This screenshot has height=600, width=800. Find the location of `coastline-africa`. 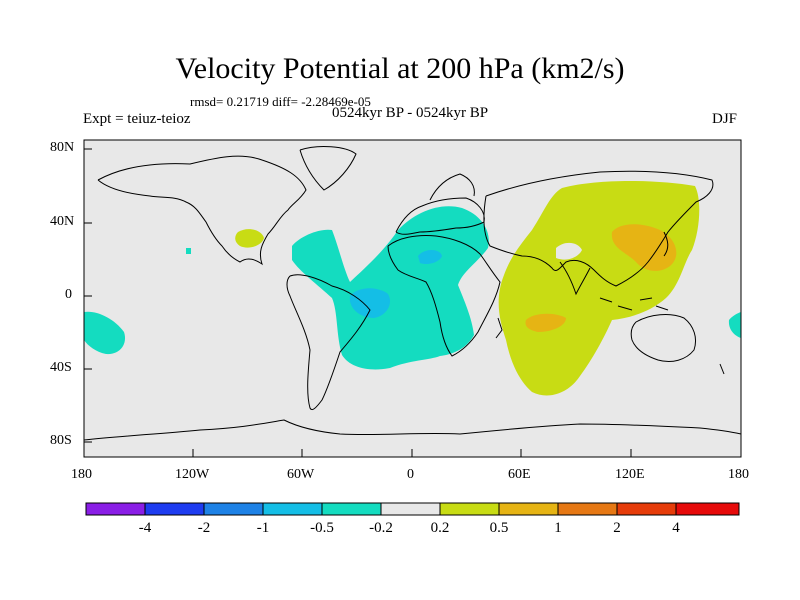

coastline-africa is located at coordinates (444, 296).